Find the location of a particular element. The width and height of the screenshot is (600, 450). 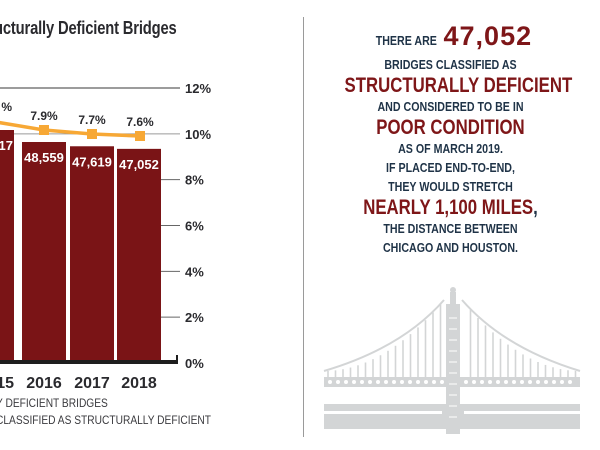

x-tick-label: 15 is located at coordinates (7, 383).